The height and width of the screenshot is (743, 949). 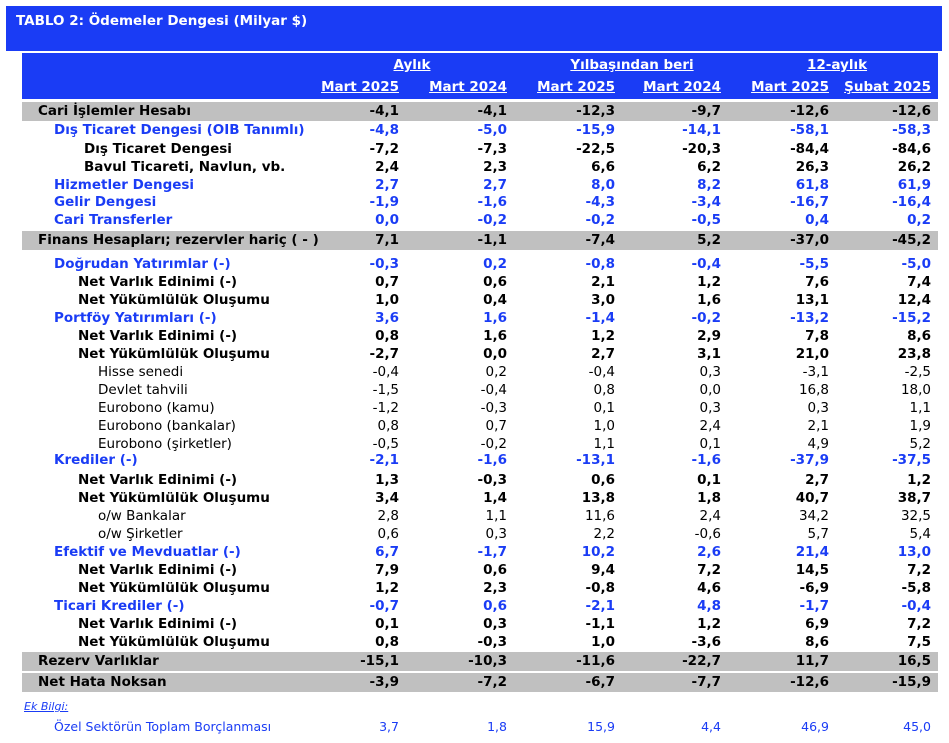 I want to click on row-value: -7,3, so click(x=492, y=149).